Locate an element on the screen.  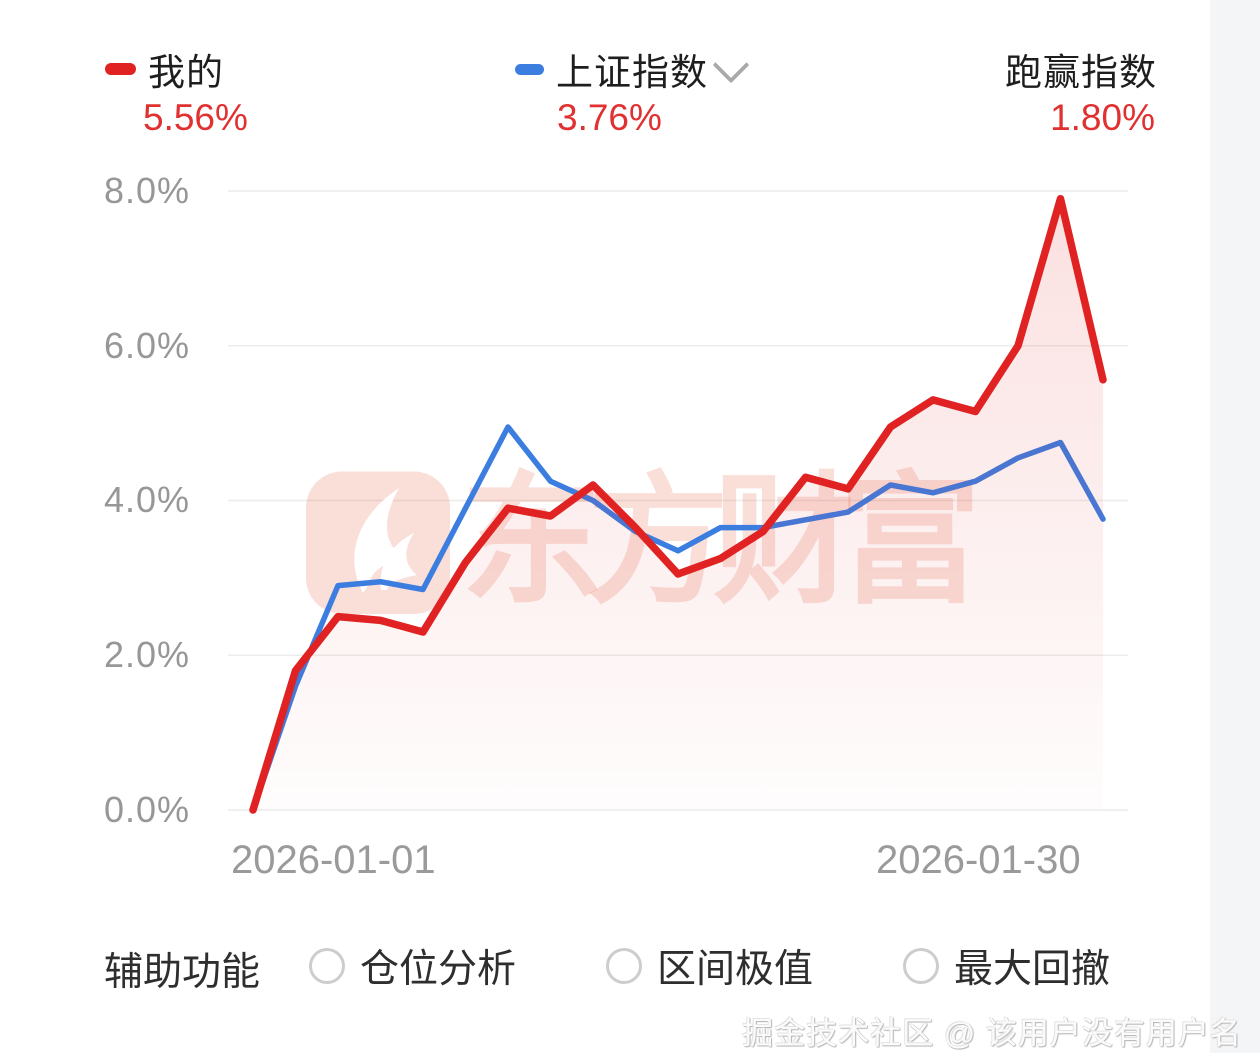
eastmoney-watermark-text: 东方财富 is located at coordinates (721, 541).